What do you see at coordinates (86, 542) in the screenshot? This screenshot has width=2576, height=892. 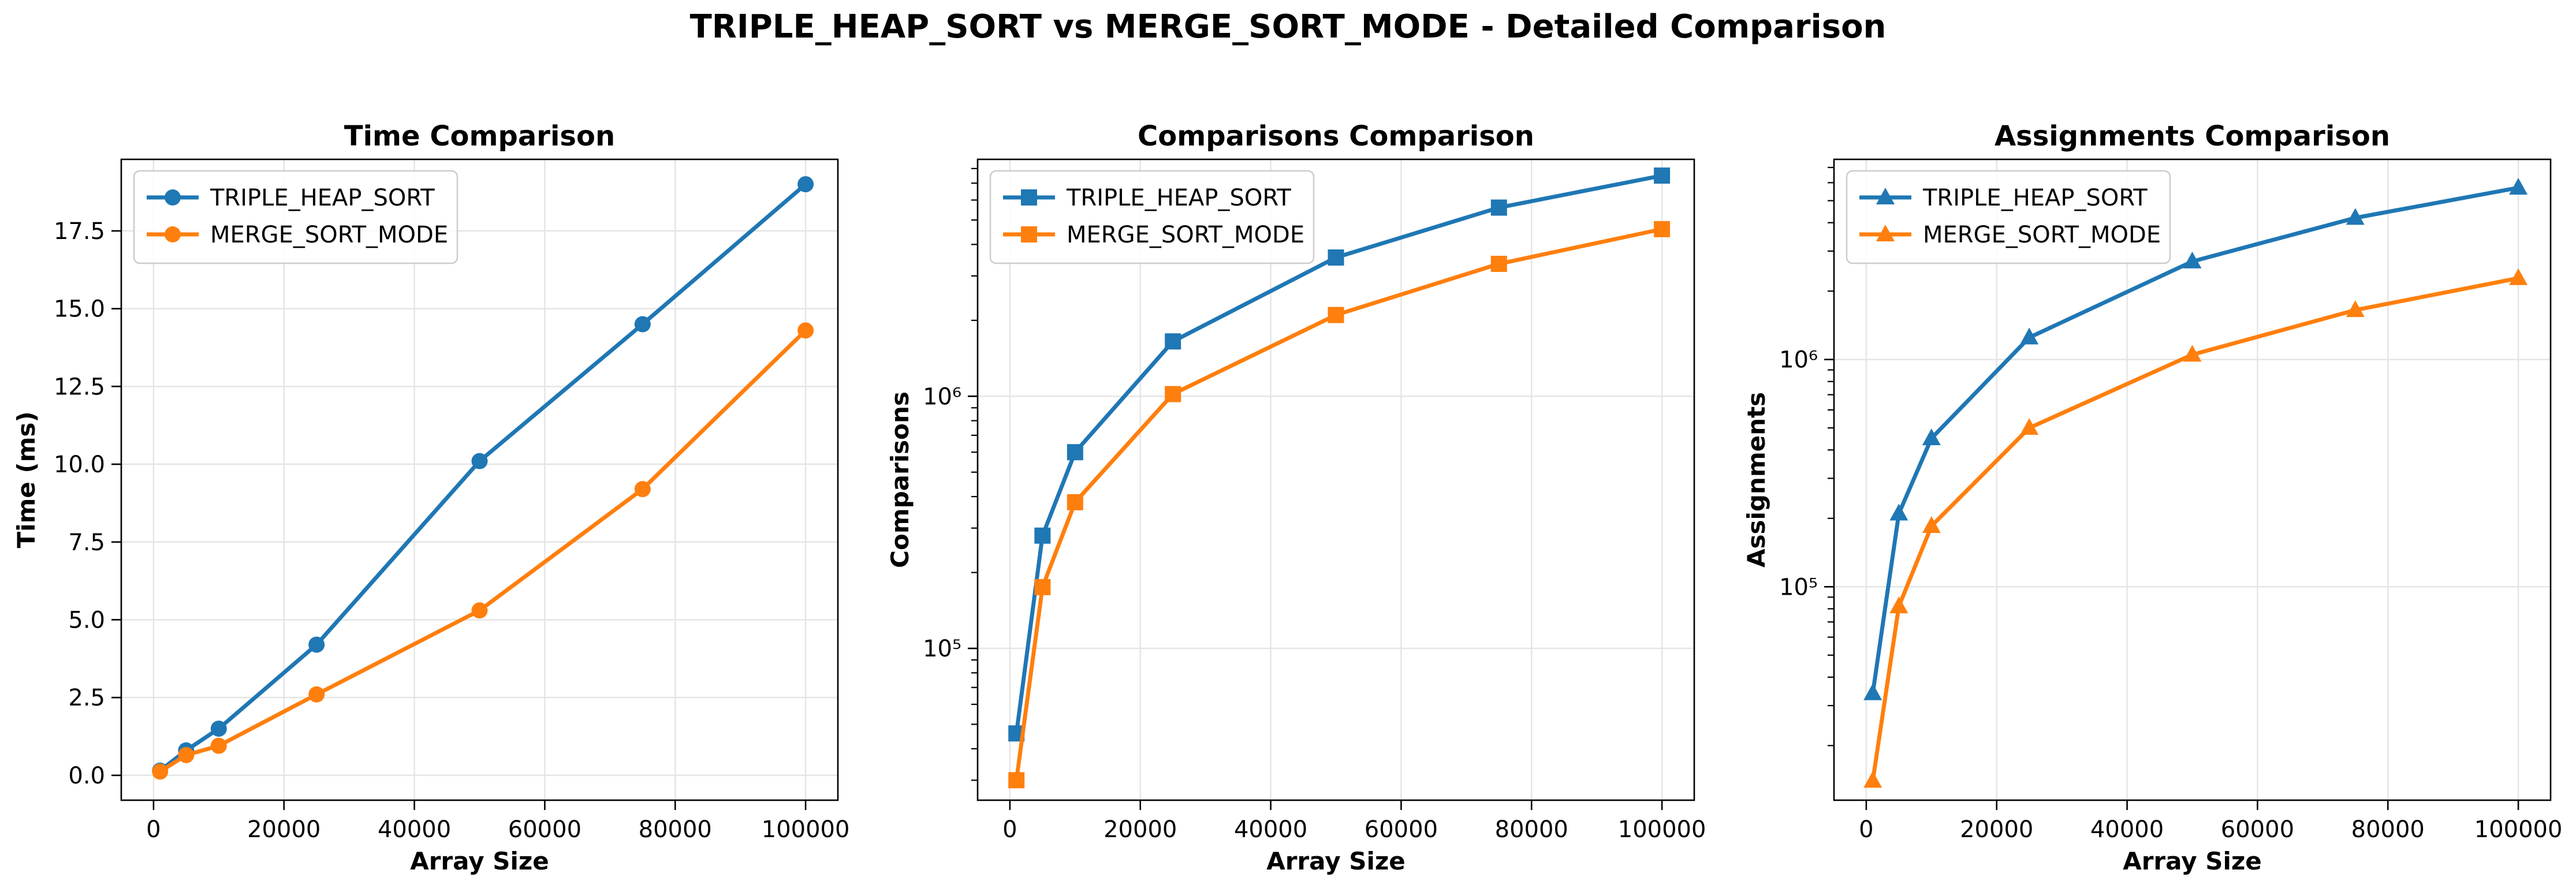 I see `y-tick-label: 7.5` at bounding box center [86, 542].